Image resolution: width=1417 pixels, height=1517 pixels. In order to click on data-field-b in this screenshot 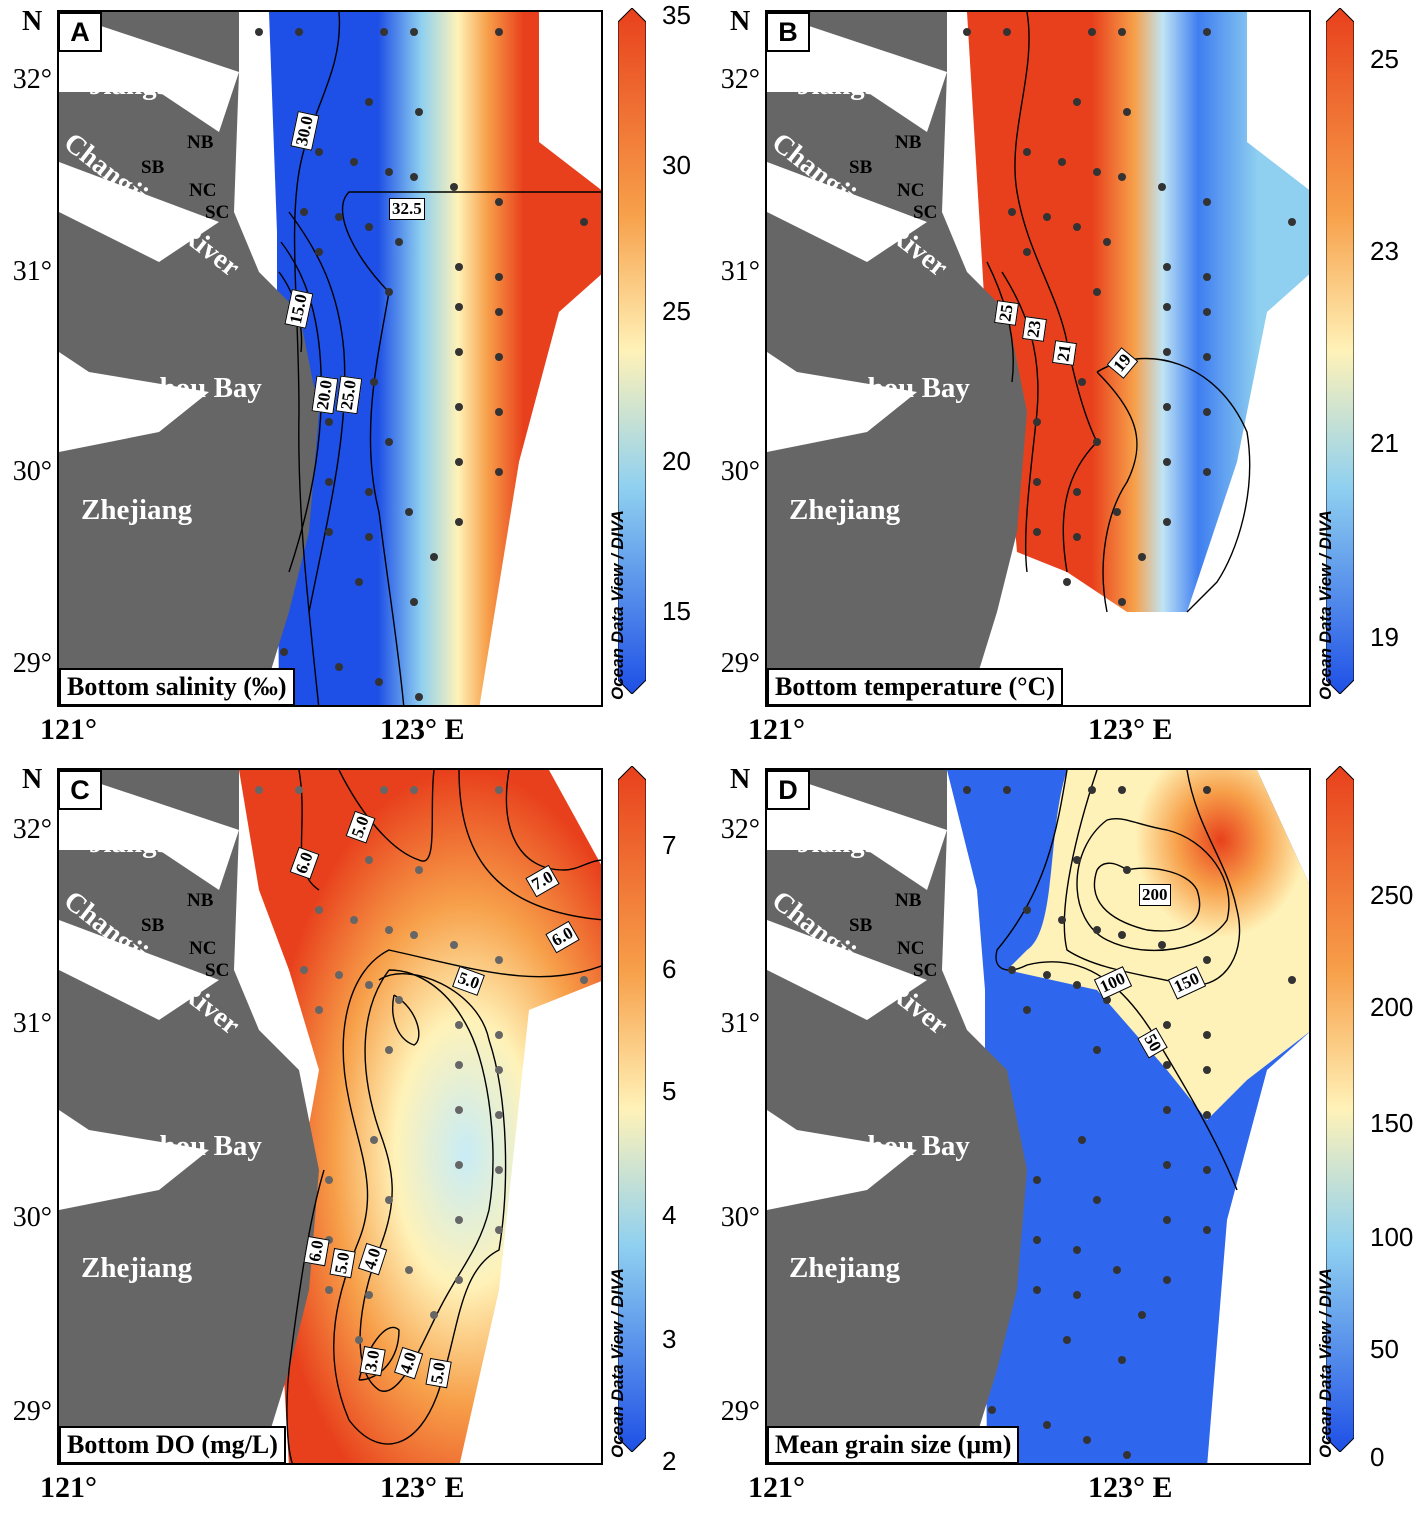, I will do `click(1133, 312)`.